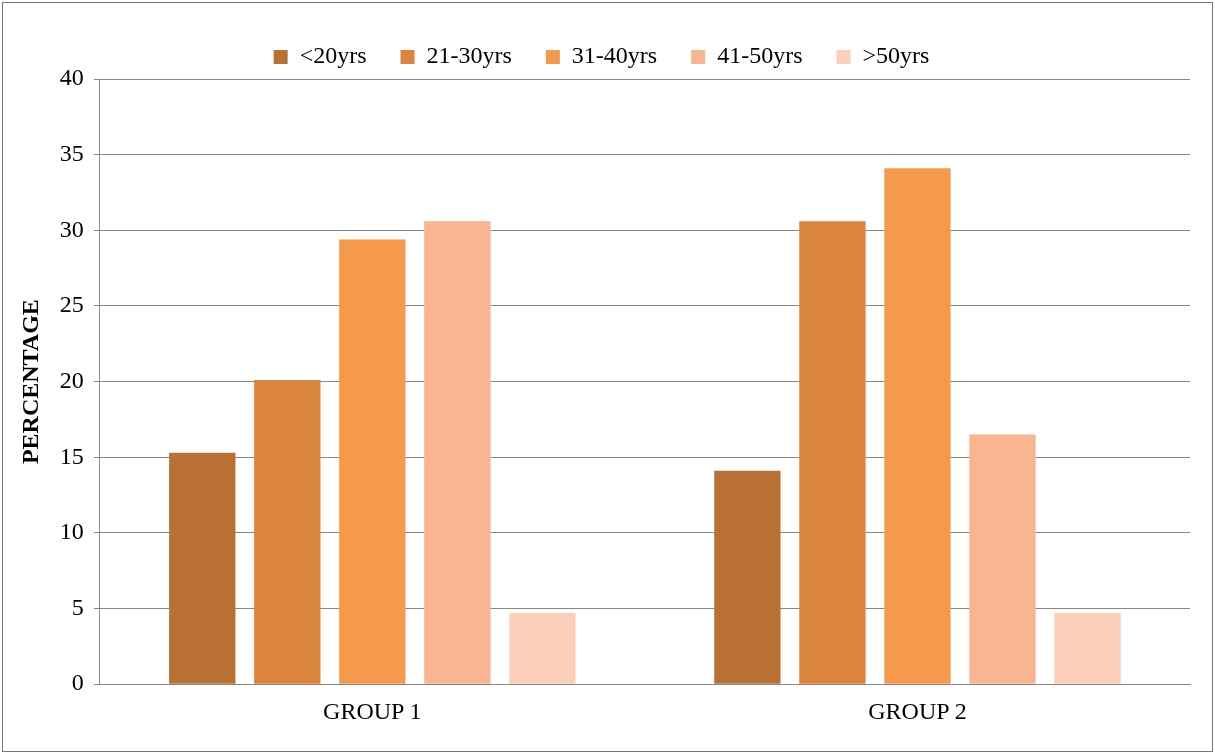 This screenshot has width=1215, height=754. What do you see at coordinates (71, 379) in the screenshot?
I see `y-tick-label: 20` at bounding box center [71, 379].